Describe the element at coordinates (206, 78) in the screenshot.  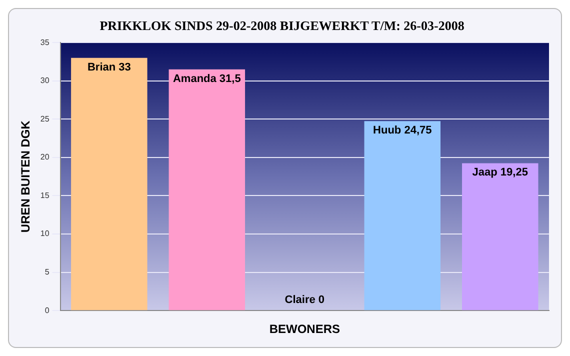
I see `data-label: Amanda 31,5` at that location.